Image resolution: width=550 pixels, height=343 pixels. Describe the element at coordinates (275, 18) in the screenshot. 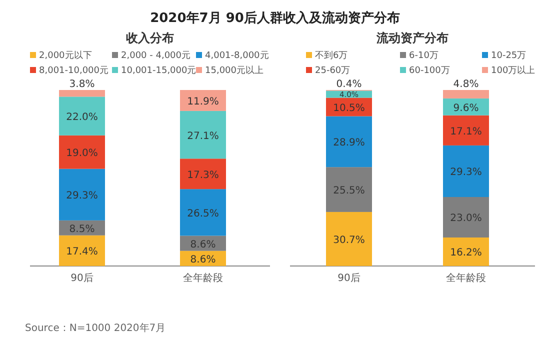

I see `chart-title: 2020年7月 90后人群收入及流动资产分布` at that location.